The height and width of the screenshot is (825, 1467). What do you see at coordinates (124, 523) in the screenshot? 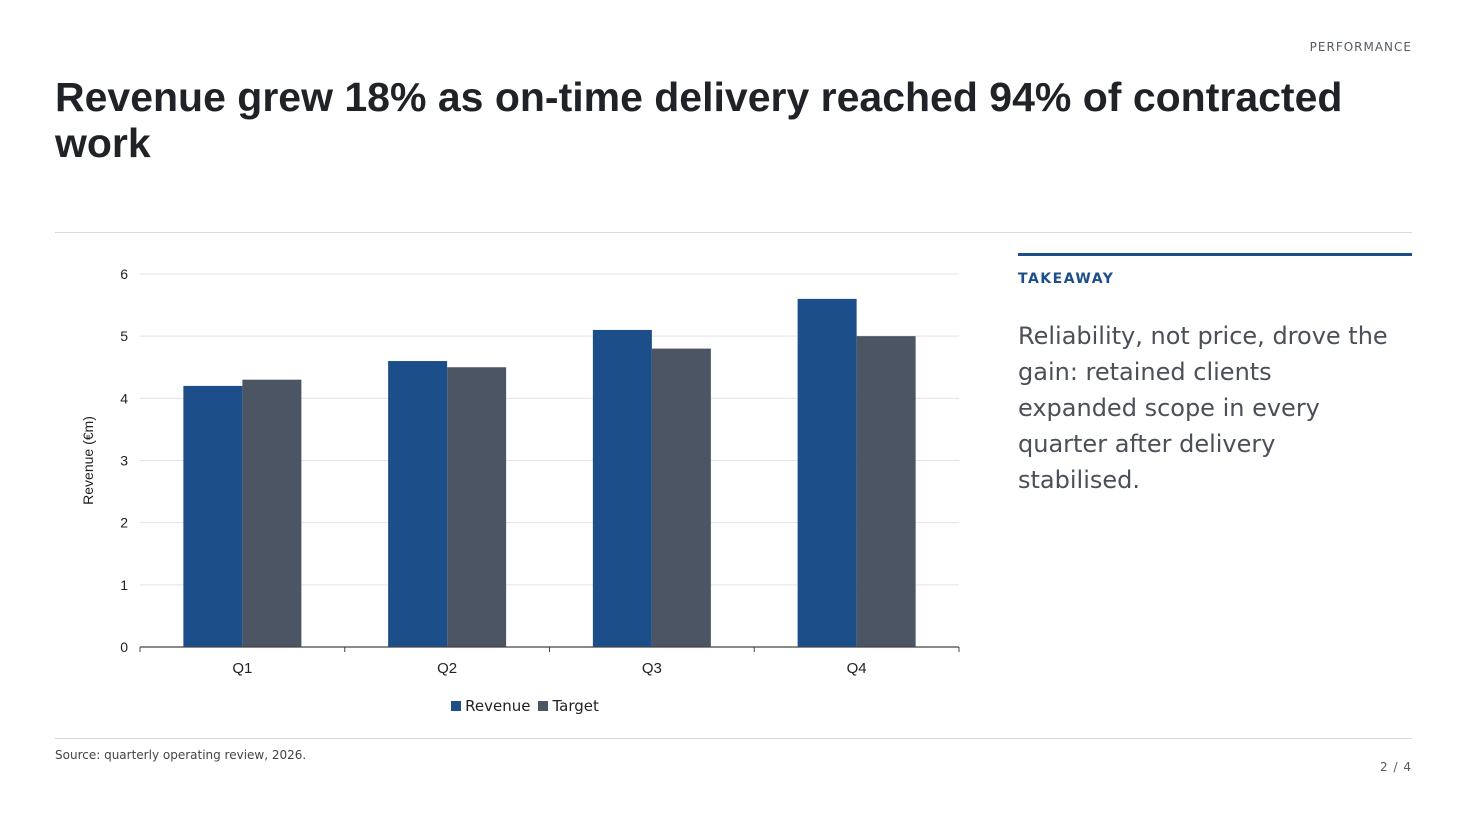
I see `y-tick-label: 2` at bounding box center [124, 523].